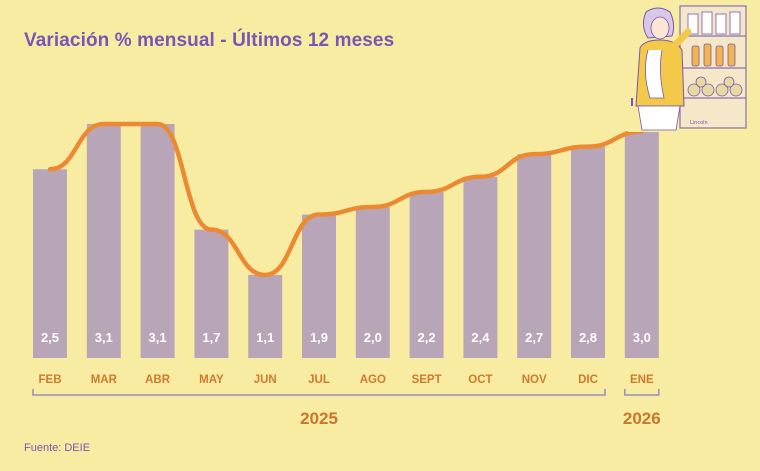 This screenshot has width=760, height=471. Describe the element at coordinates (699, 123) in the screenshot. I see `illustration-signature: Lincoln` at that location.